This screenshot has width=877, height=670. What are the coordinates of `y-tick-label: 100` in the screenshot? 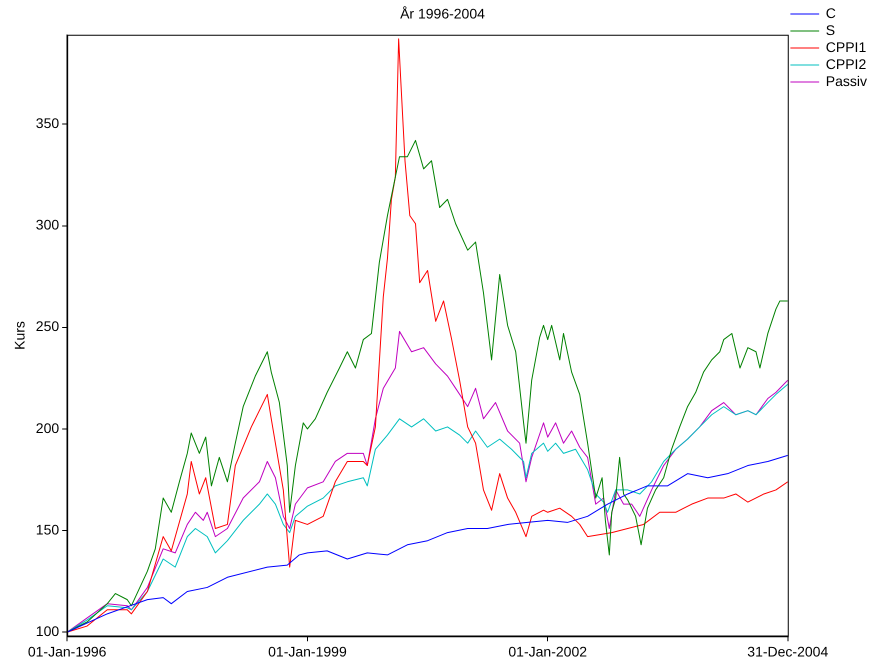 It's located at (48, 630).